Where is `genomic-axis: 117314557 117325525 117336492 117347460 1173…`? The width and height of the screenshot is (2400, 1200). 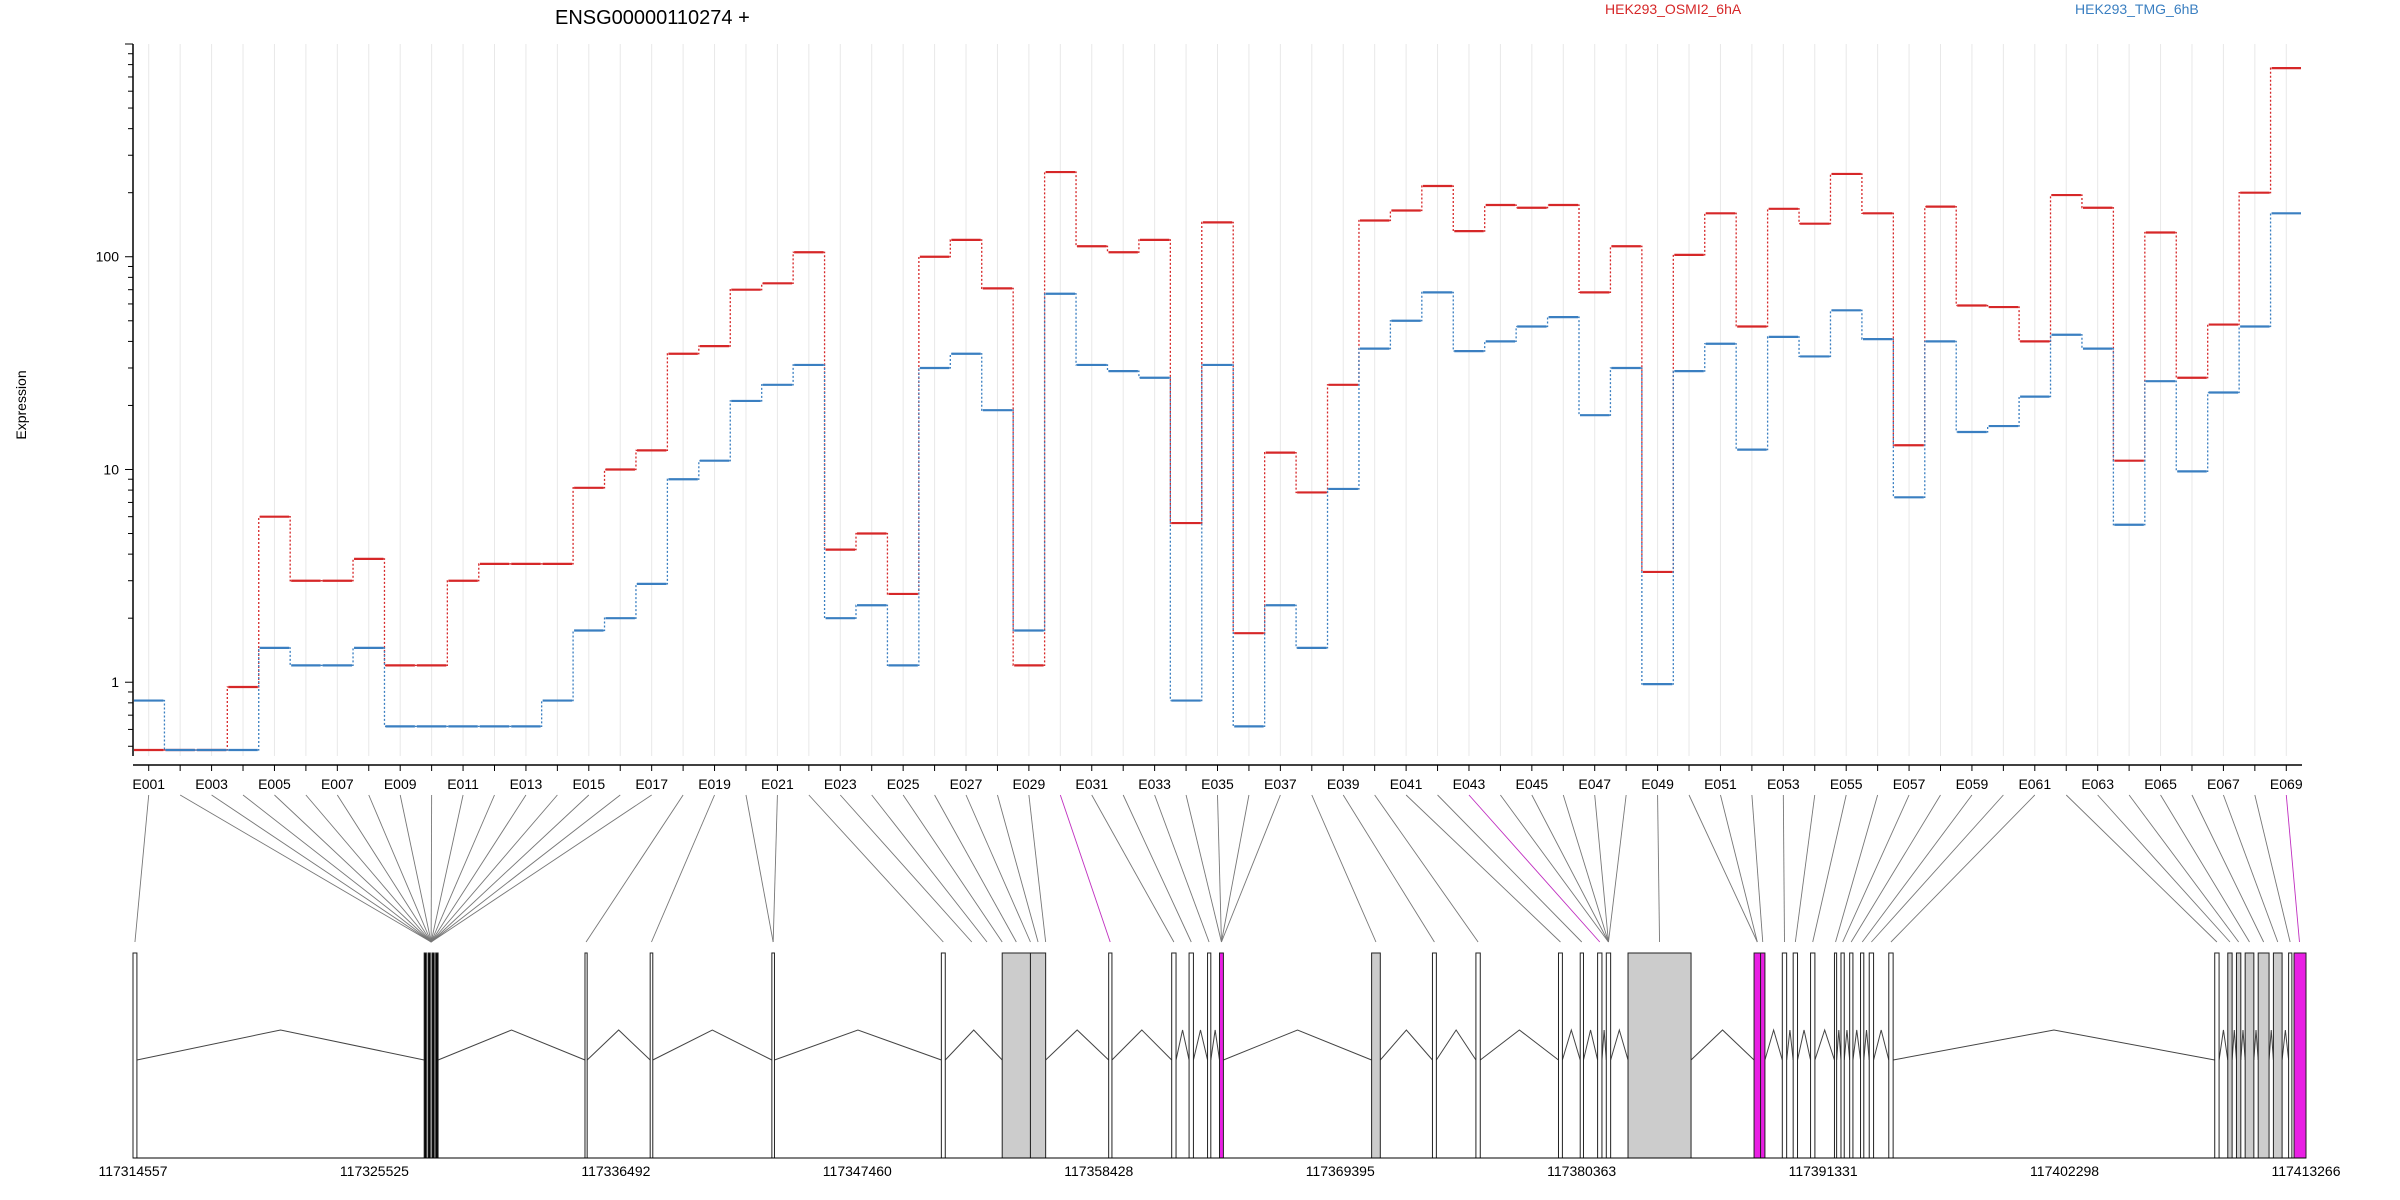 genomic-axis: 117314557 117325525 117336492 117347460 1173… is located at coordinates (1219, 1171).